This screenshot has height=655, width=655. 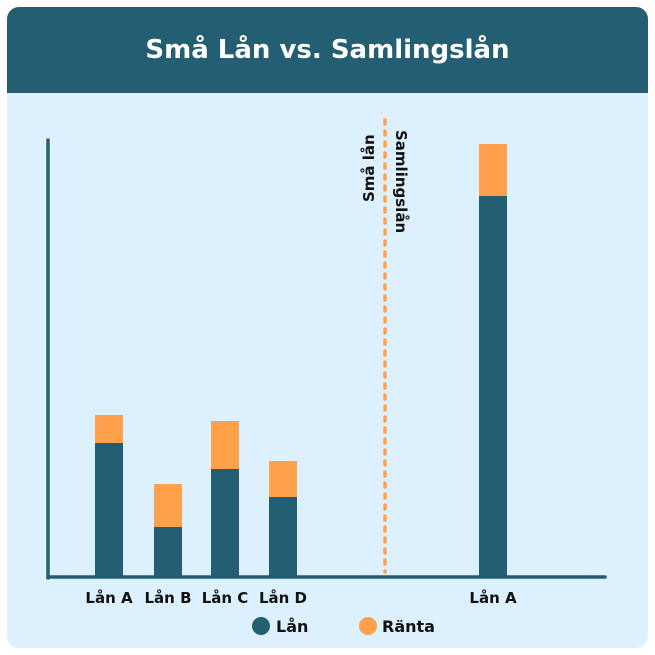 I want to click on legend-label-ranta: Ränta, so click(x=408, y=626).